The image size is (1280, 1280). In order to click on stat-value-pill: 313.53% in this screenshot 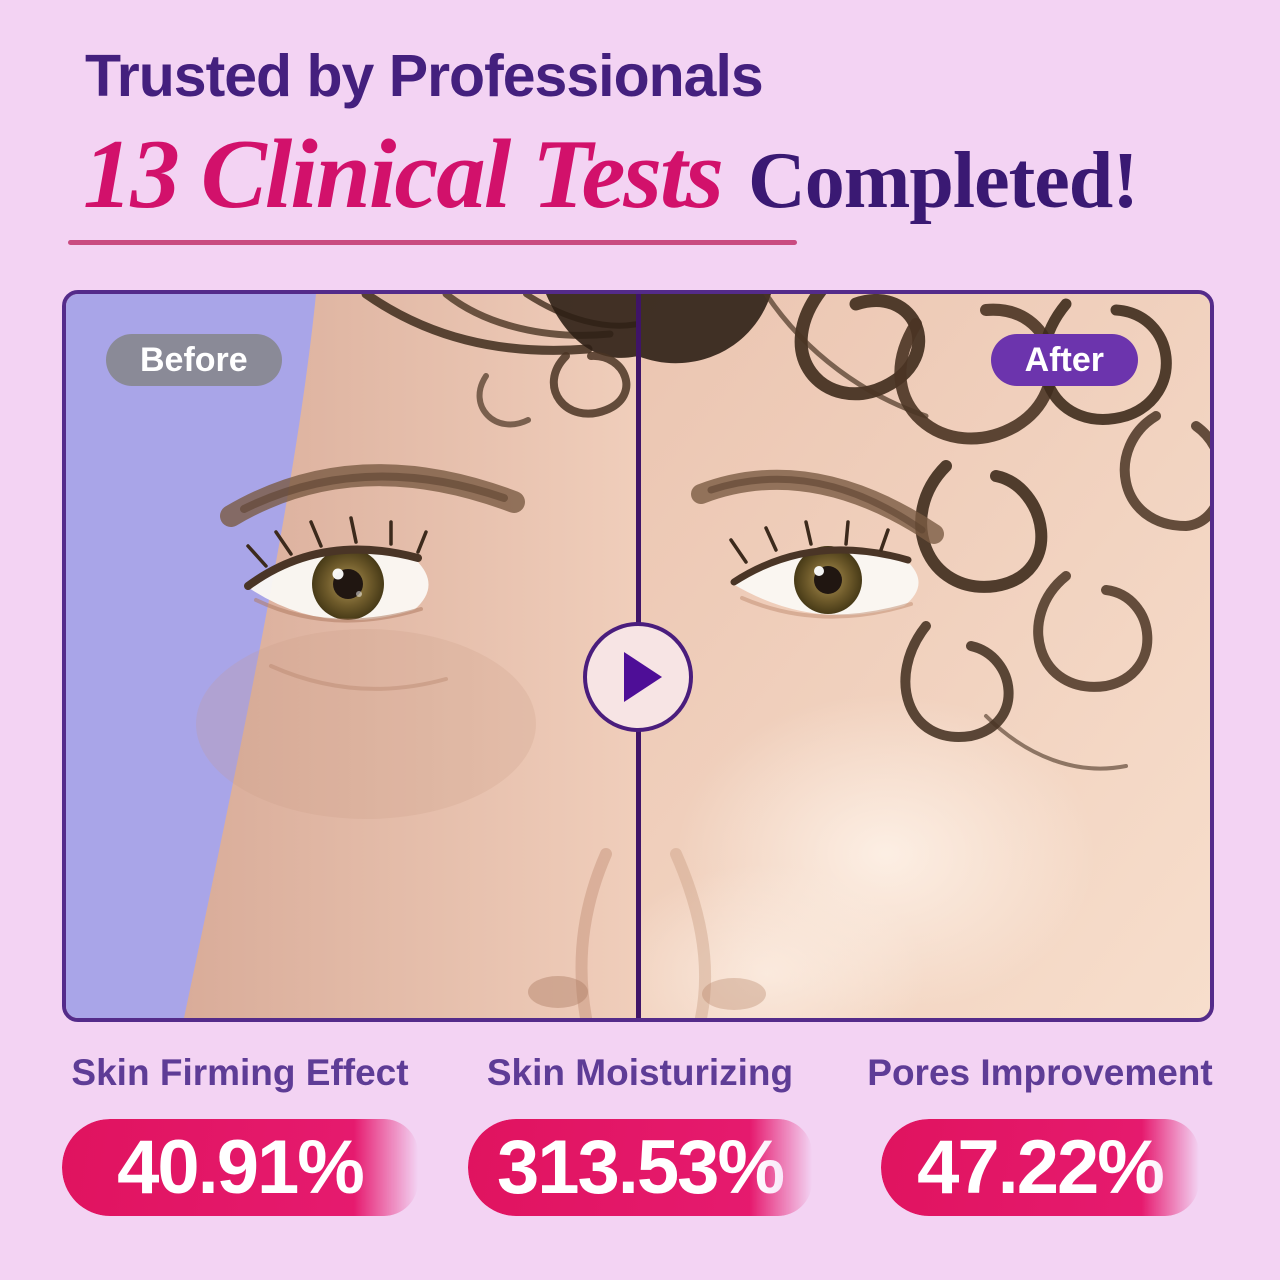, I will do `click(640, 1167)`.